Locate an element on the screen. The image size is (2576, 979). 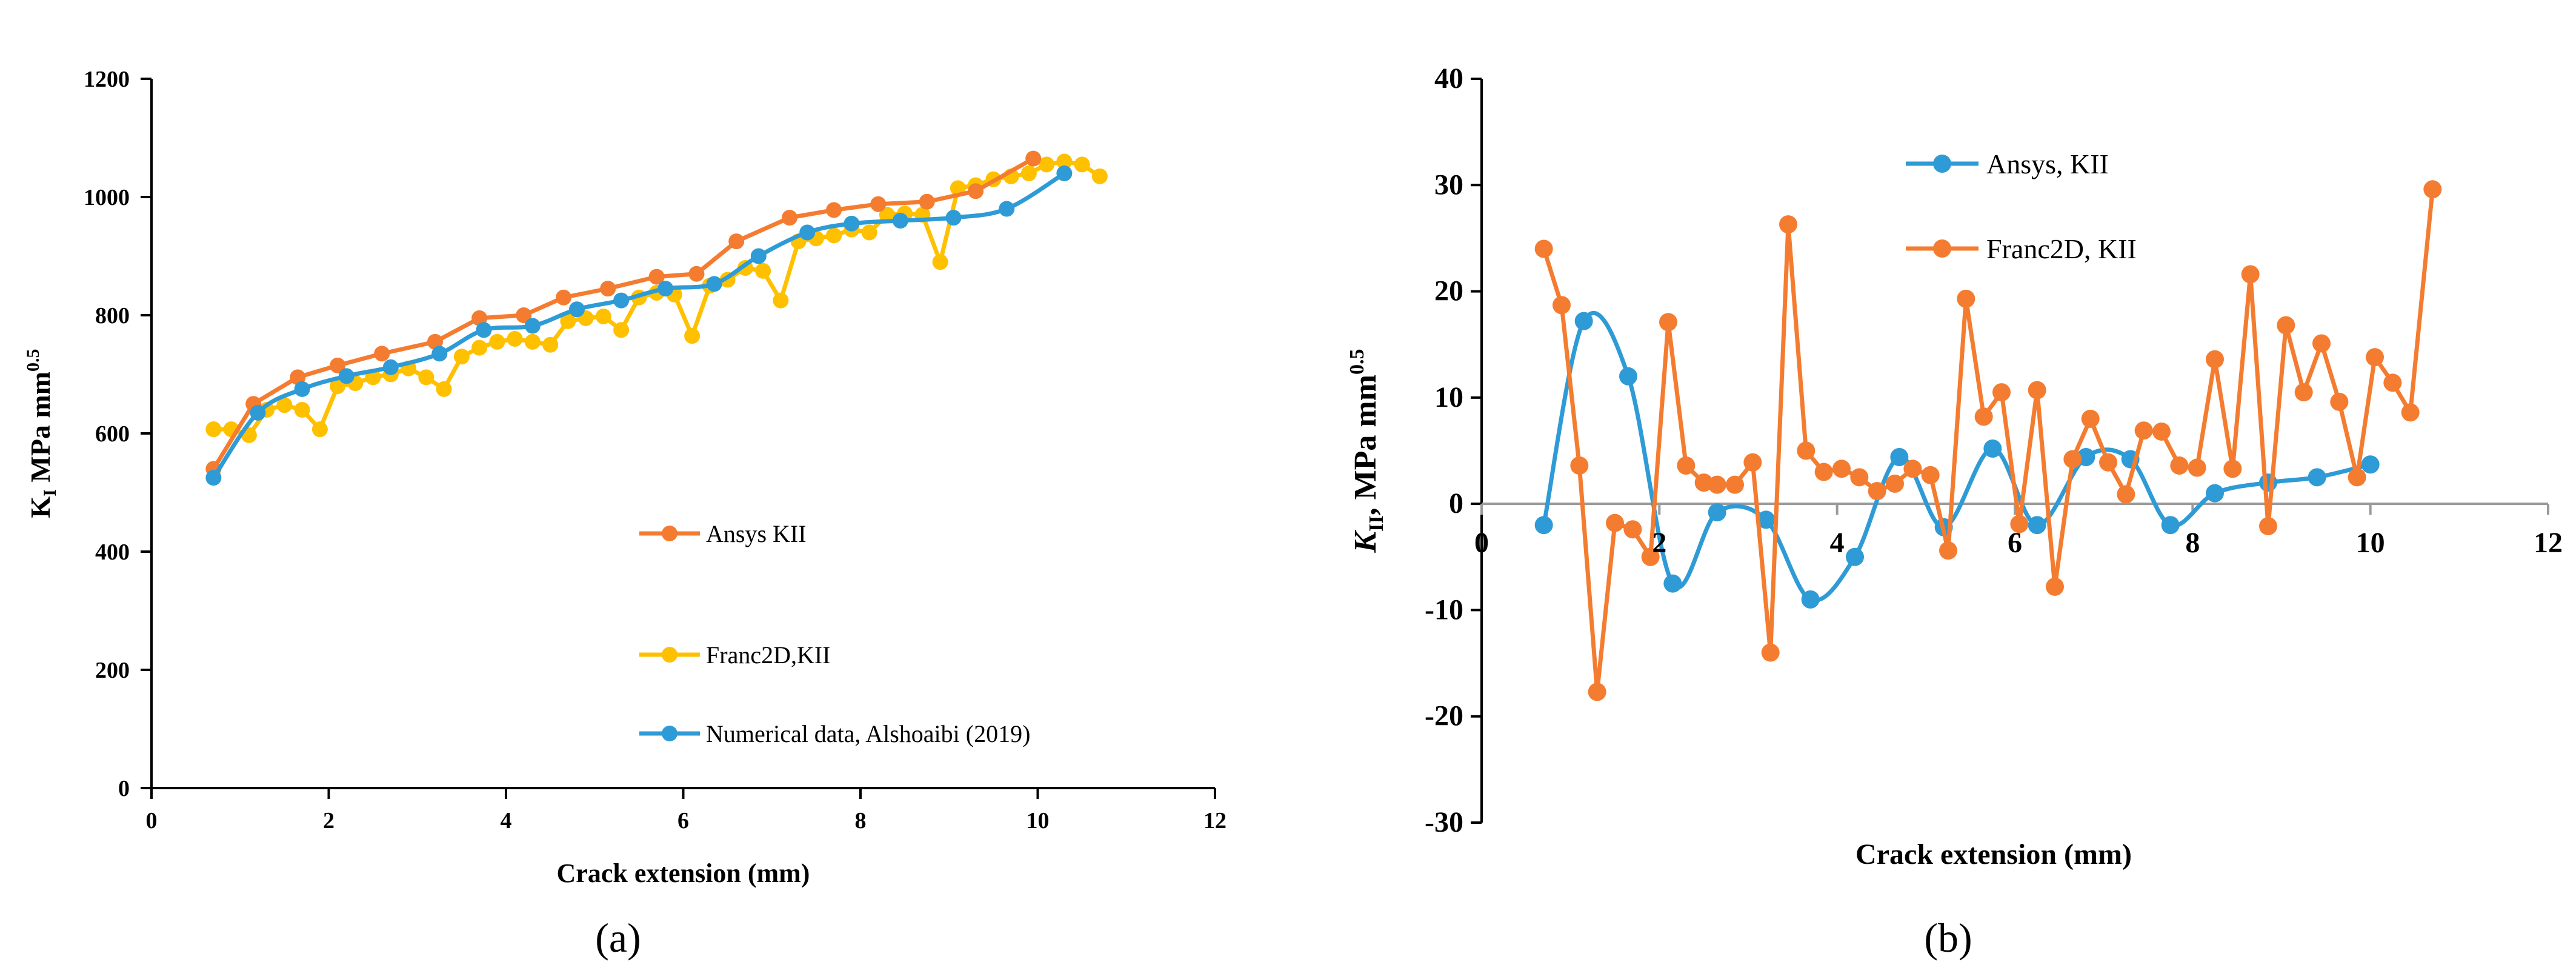
chart-a-legend-label: Numerical data, Alshoaibi (2019) is located at coordinates (868, 733).